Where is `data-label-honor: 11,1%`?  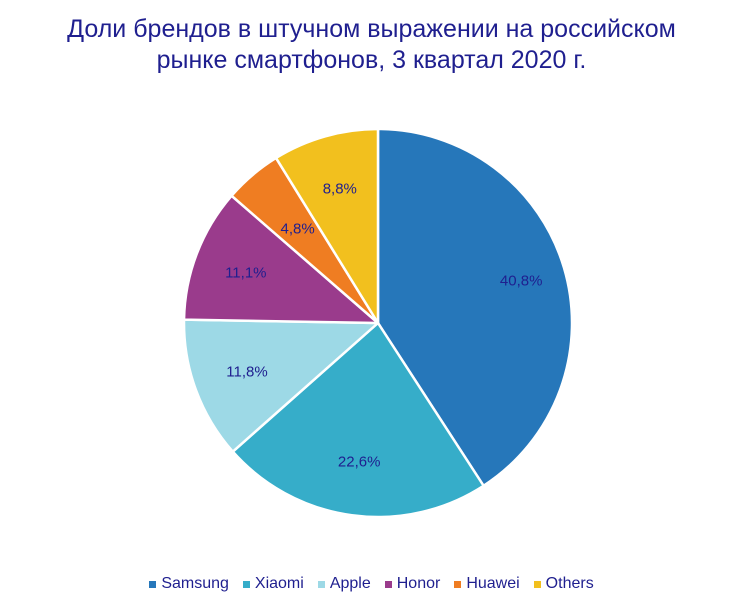
data-label-honor: 11,1% is located at coordinates (245, 272).